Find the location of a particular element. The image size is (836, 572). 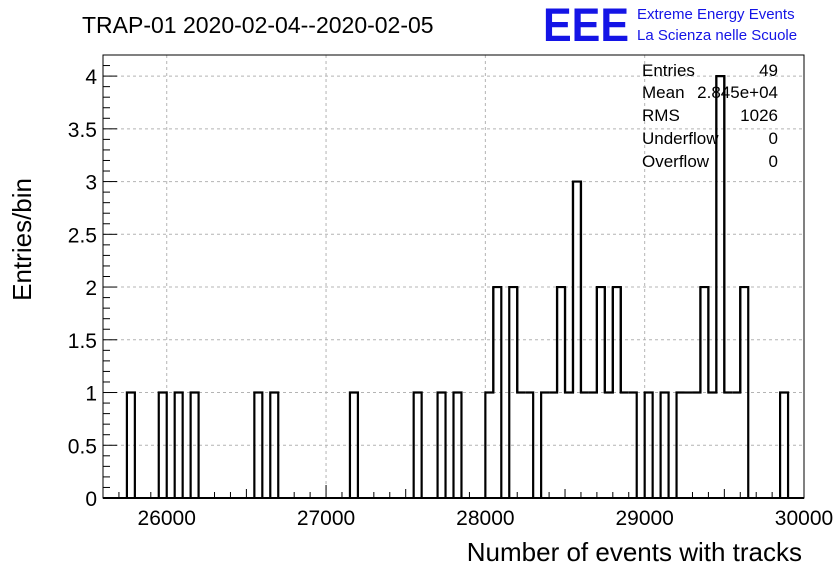

logo-line-1: Extreme Energy Events is located at coordinates (716, 14).